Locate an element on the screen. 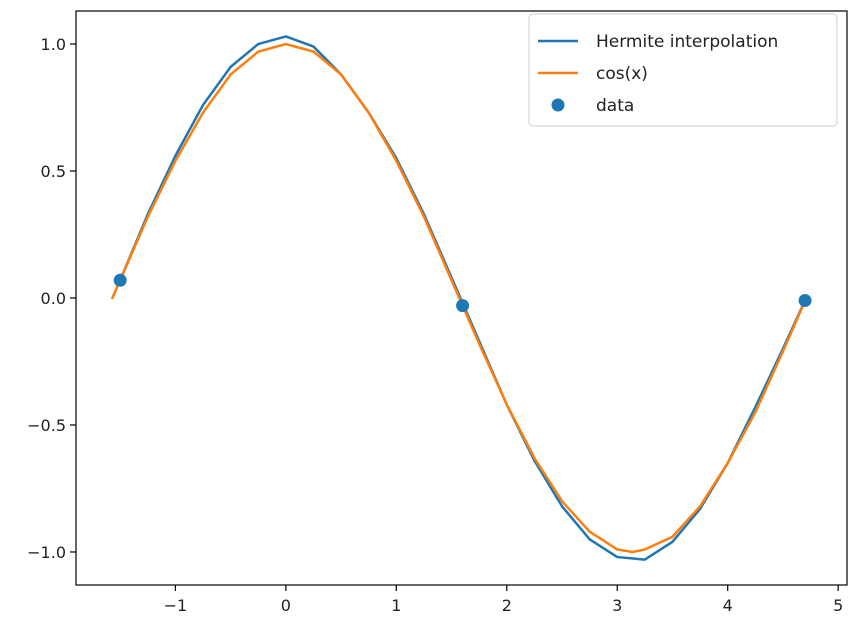 The width and height of the screenshot is (851, 624). x-tick-label: −1 is located at coordinates (176, 605).